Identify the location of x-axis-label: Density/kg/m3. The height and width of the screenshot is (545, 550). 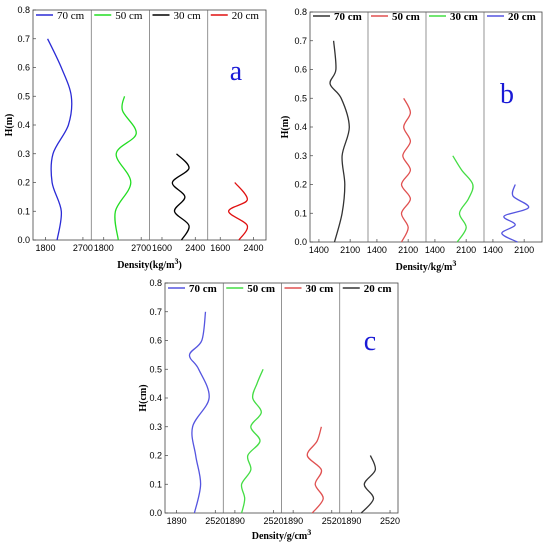
(426, 266).